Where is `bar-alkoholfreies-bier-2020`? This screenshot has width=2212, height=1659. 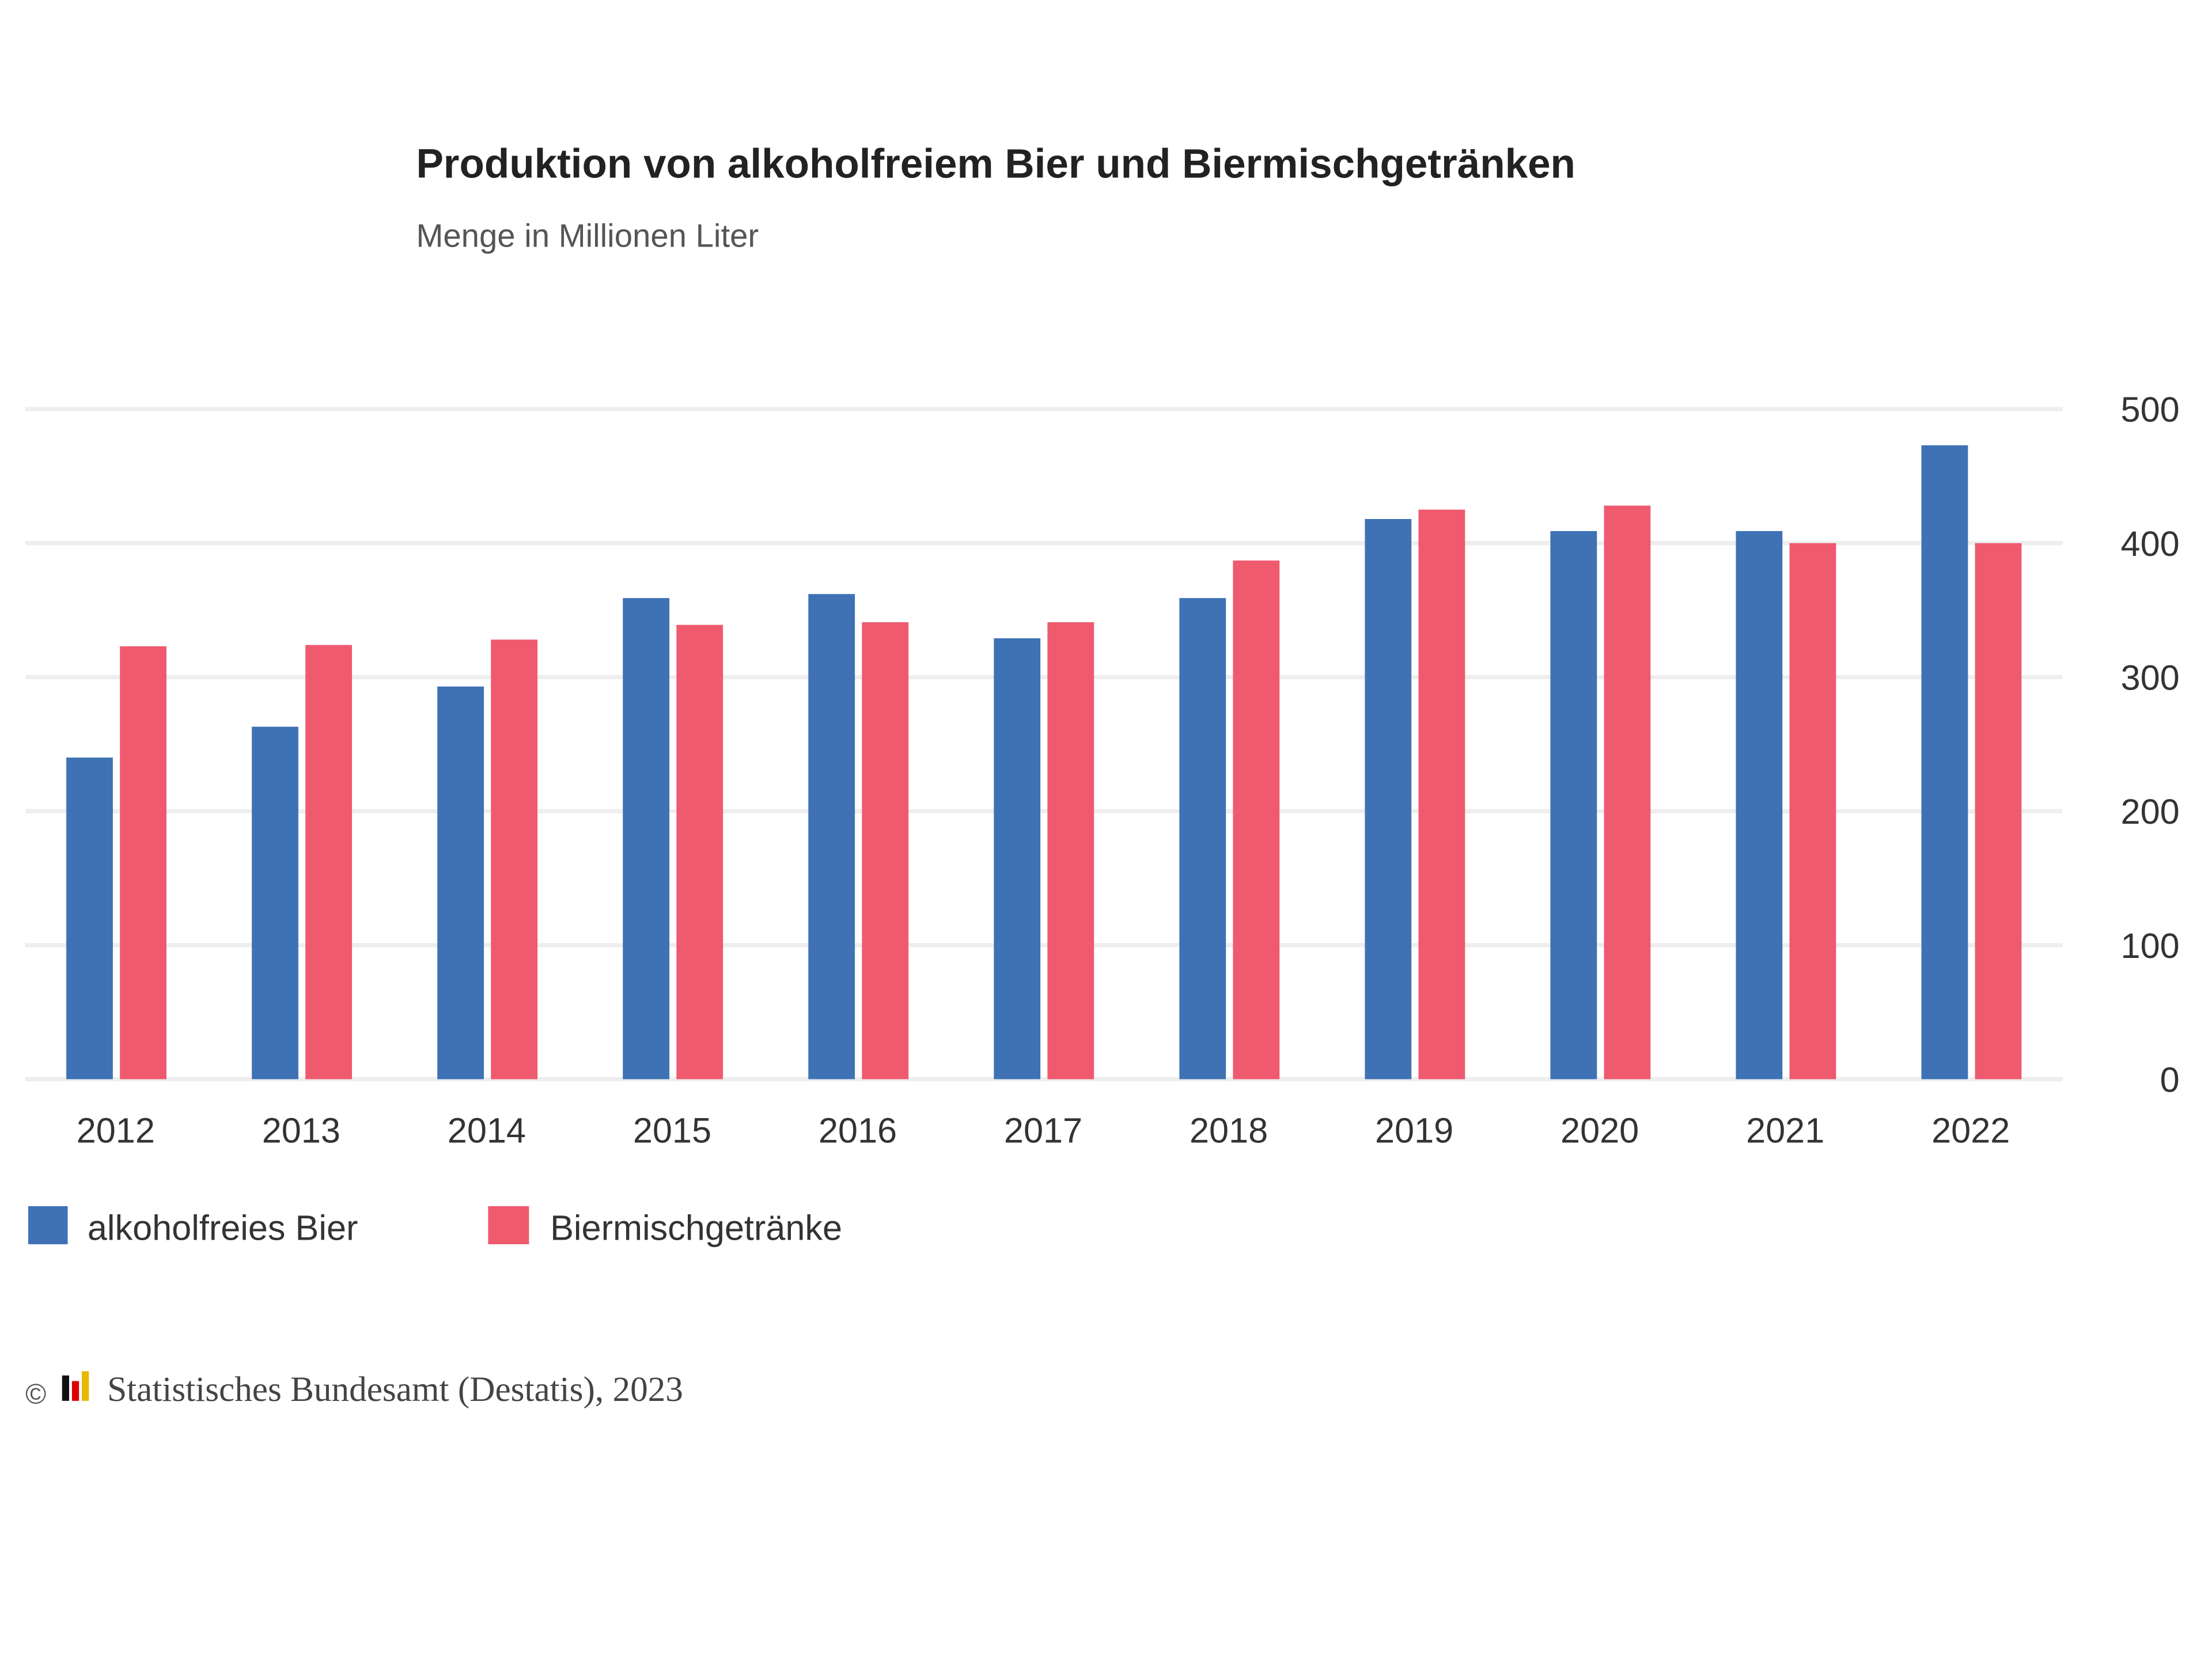 bar-alkoholfreies-bier-2020 is located at coordinates (1573, 805).